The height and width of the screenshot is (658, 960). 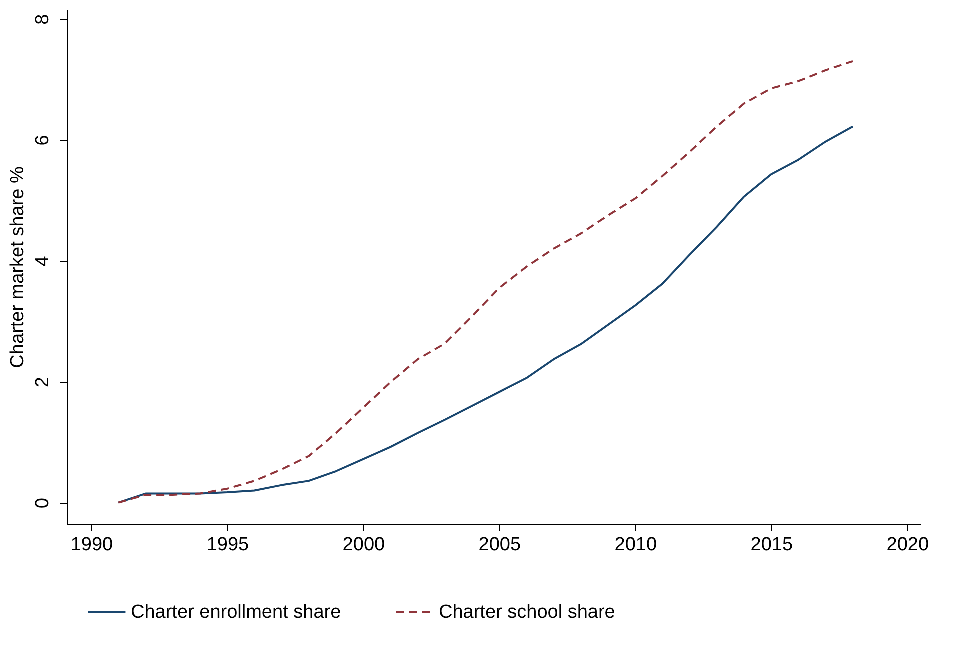 What do you see at coordinates (228, 545) in the screenshot?
I see `x-tick-label: 1995` at bounding box center [228, 545].